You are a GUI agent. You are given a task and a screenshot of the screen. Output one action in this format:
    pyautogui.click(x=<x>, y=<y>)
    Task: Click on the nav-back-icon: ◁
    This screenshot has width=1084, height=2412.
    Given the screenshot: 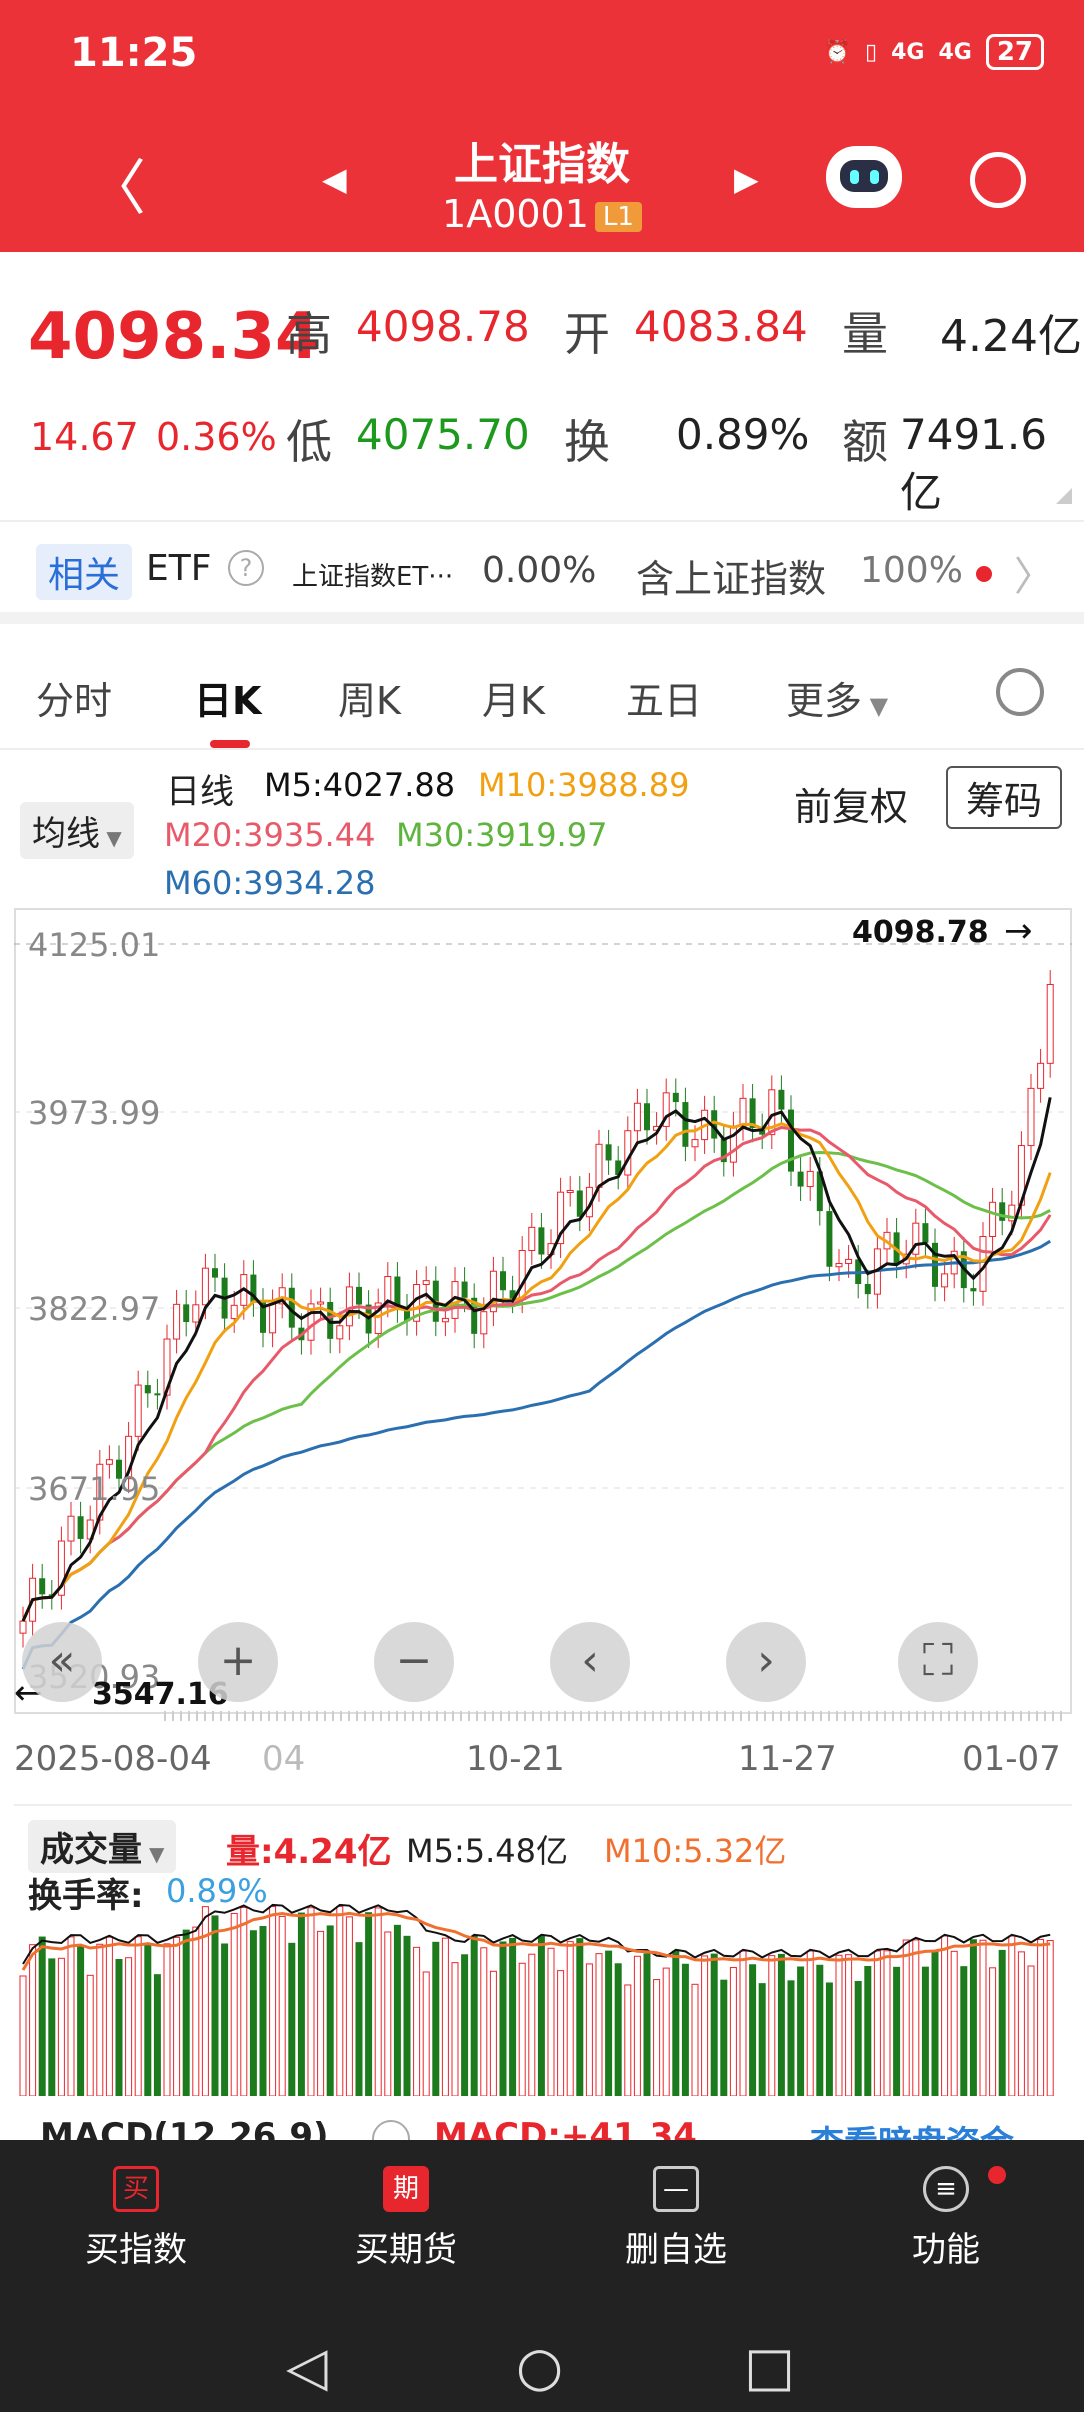 What is the action you would take?
    pyautogui.click(x=307, y=2366)
    